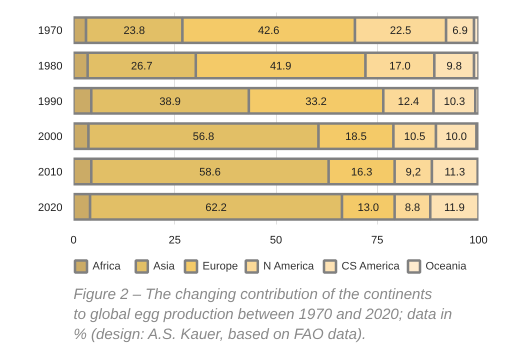 The height and width of the screenshot is (347, 511). I want to click on x-tick-label: 100, so click(478, 240).